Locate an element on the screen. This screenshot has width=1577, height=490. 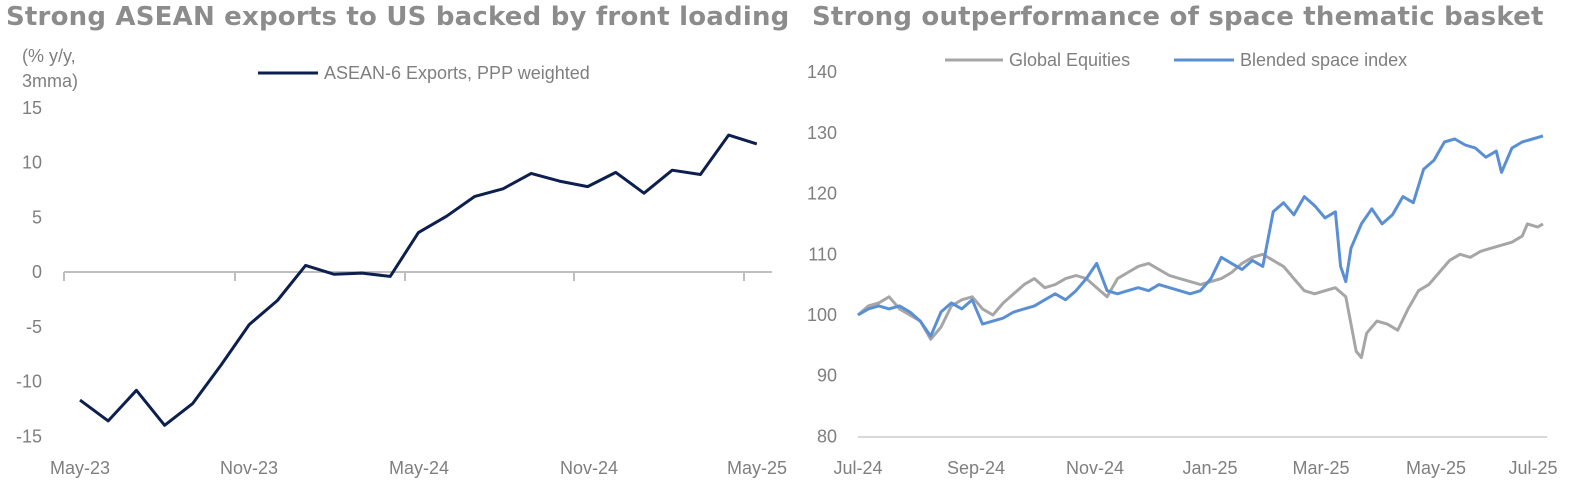
legend-label-asean-exports: ASEAN-6 Exports, PPP weighted is located at coordinates (457, 73).